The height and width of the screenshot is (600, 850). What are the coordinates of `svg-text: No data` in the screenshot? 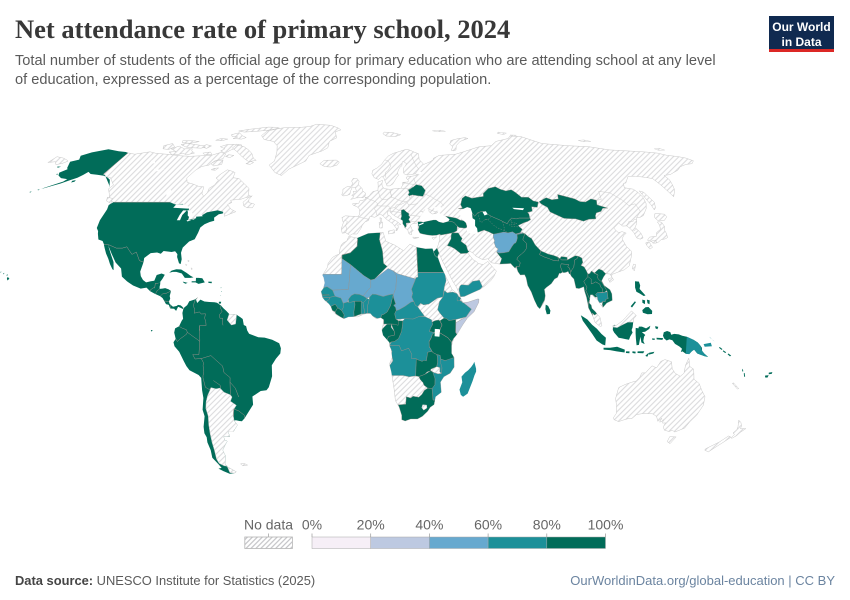 It's located at (268, 525).